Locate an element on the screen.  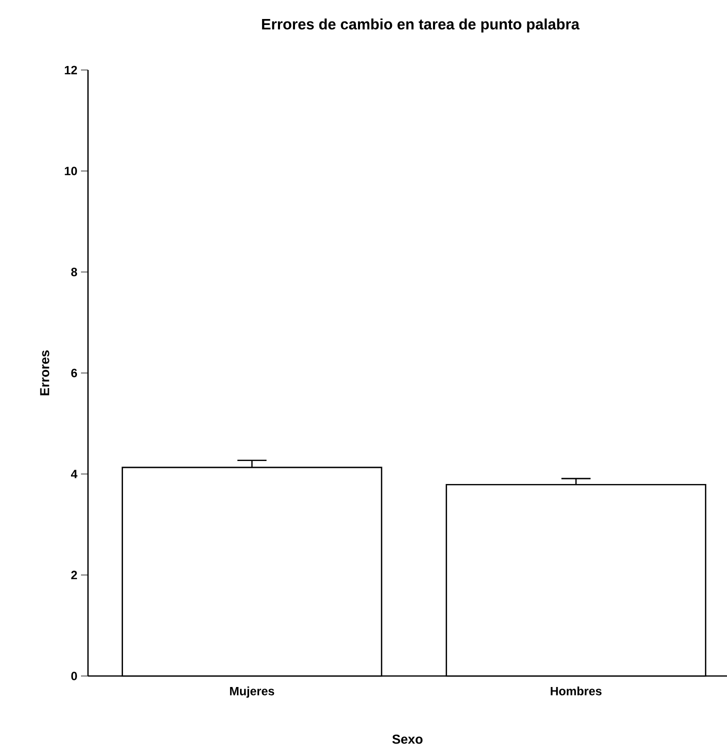
y-tick-label: 6 is located at coordinates (74, 373).